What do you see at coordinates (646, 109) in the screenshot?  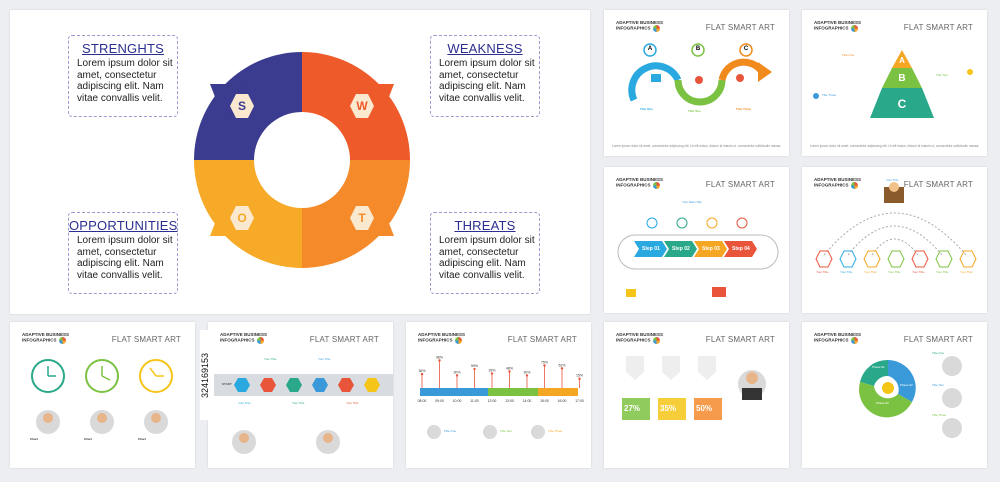 I see `abc-title-1: Title One` at bounding box center [646, 109].